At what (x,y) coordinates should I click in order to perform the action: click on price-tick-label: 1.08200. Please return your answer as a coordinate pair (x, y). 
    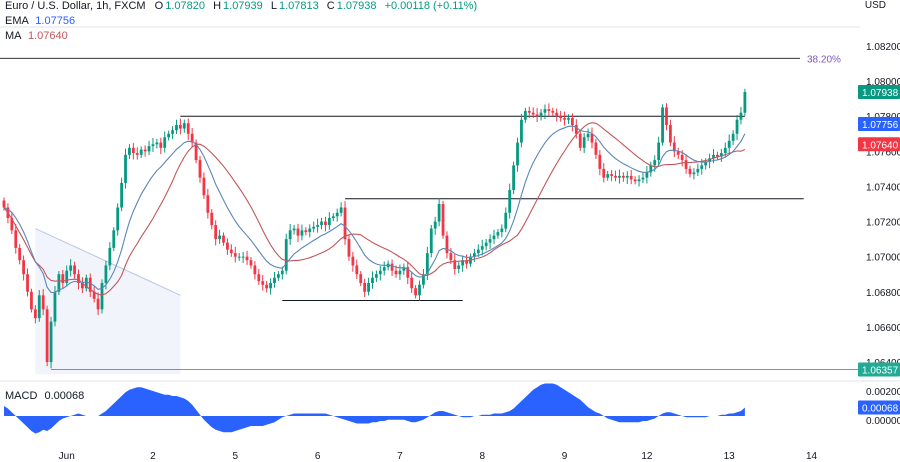
    Looking at the image, I should click on (883, 47).